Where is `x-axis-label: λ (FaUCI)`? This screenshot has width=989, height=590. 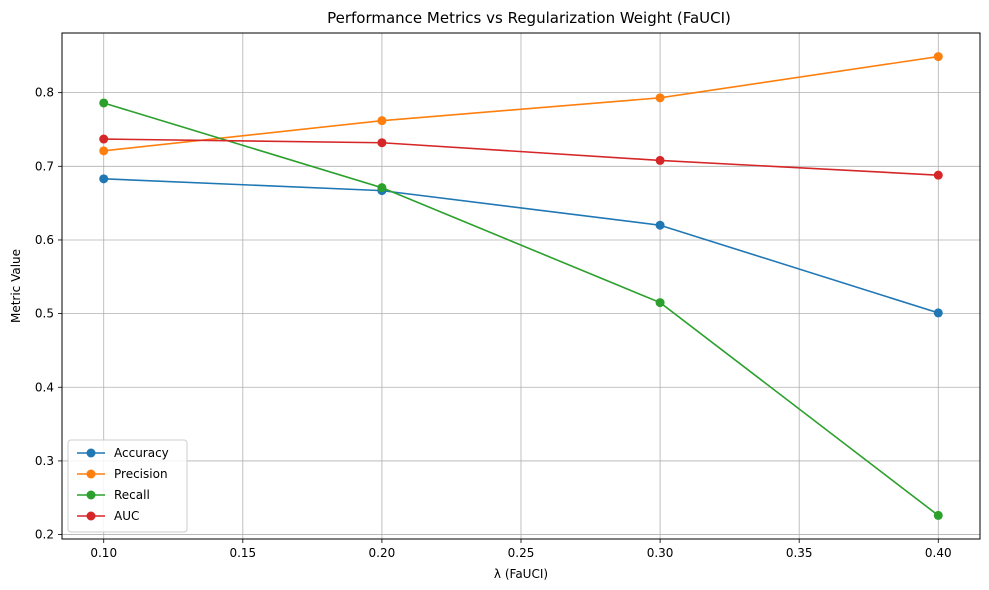
x-axis-label: λ (FaUCI) is located at coordinates (521, 574).